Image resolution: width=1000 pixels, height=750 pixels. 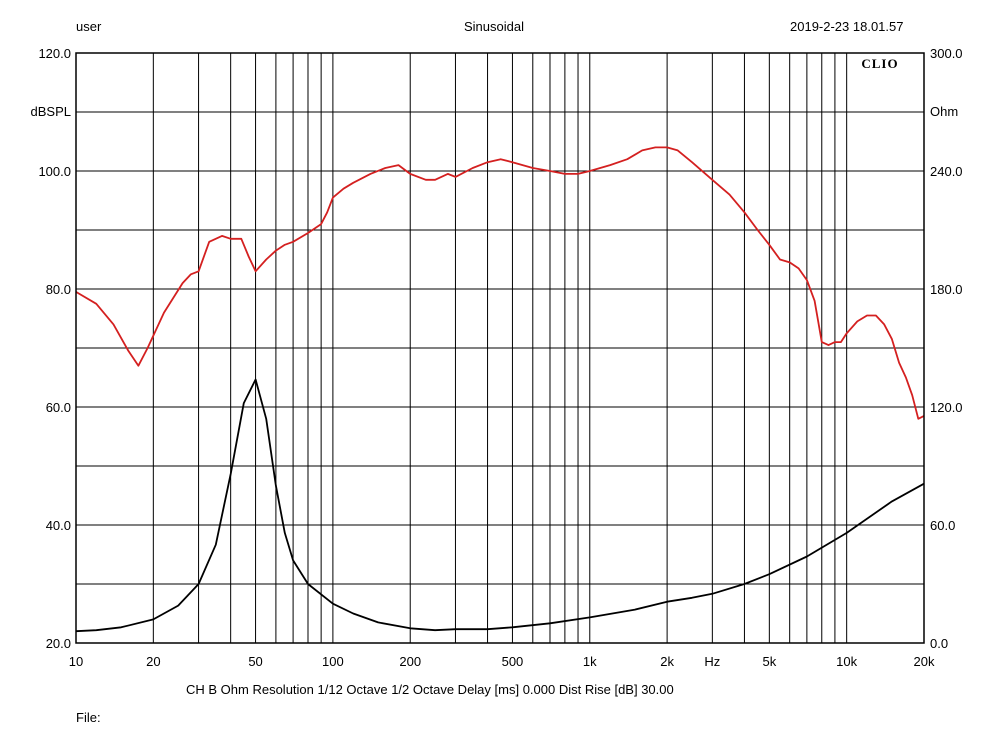 I want to click on mode-label: Sinusoidal, so click(x=494, y=26).